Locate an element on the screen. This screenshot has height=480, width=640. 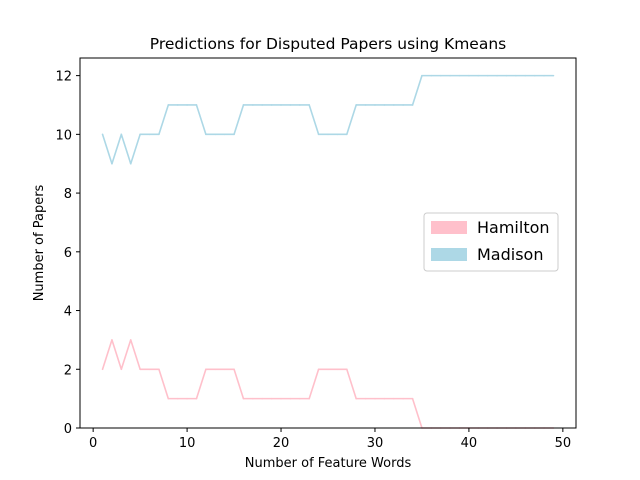
y-axis-label: Number of Papers is located at coordinates (39, 242).